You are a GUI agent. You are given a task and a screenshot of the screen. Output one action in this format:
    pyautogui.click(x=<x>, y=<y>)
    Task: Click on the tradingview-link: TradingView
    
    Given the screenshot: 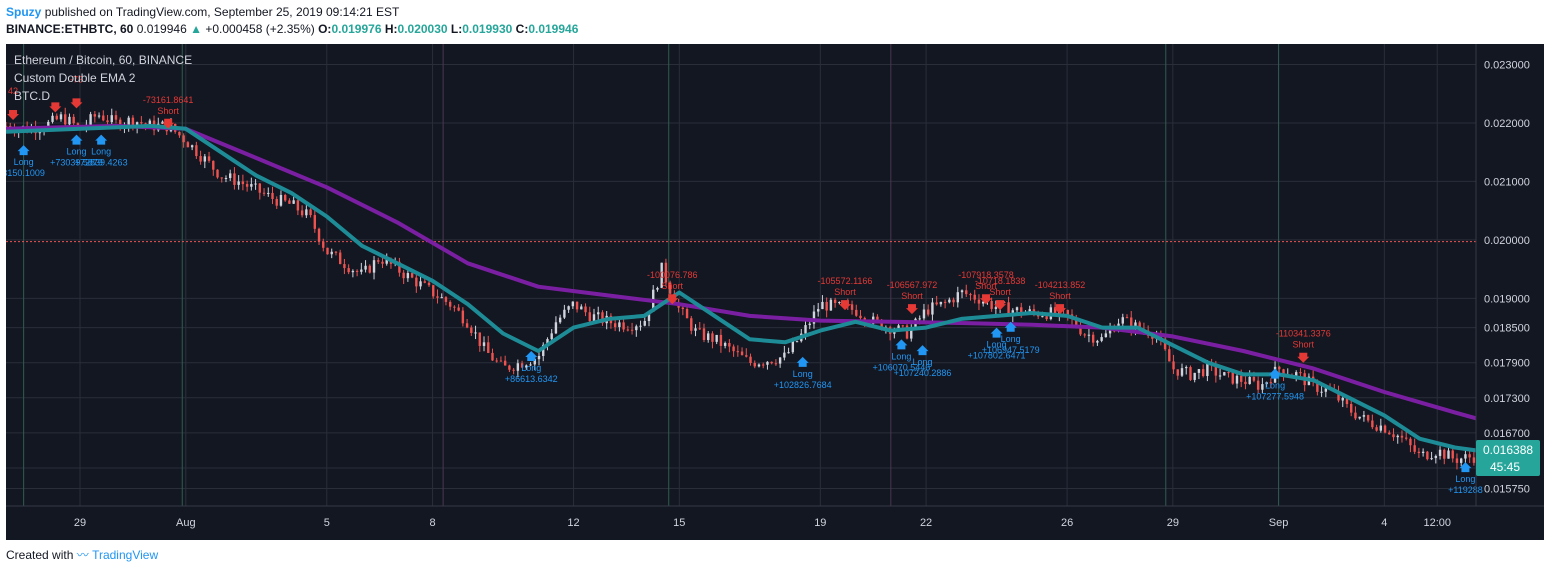 What is the action you would take?
    pyautogui.click(x=125, y=555)
    